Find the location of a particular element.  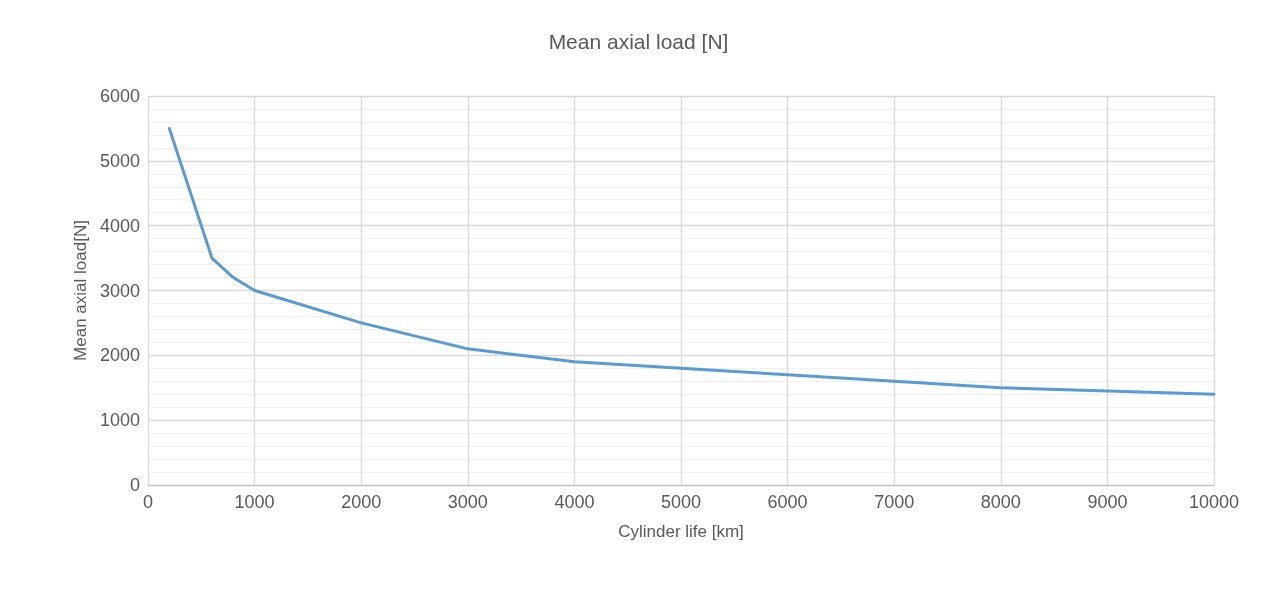

x-tick-label: 2000 is located at coordinates (361, 502).